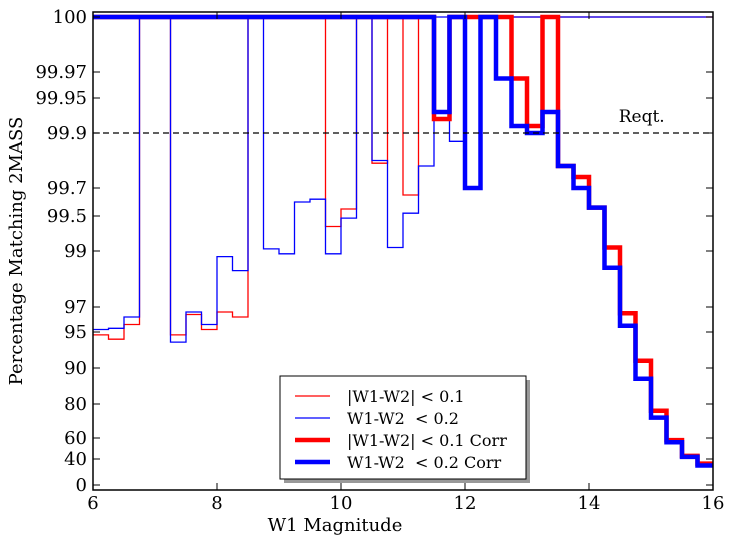  Describe the element at coordinates (61, 98) in the screenshot. I see `y-tick-label: 99.95` at that location.